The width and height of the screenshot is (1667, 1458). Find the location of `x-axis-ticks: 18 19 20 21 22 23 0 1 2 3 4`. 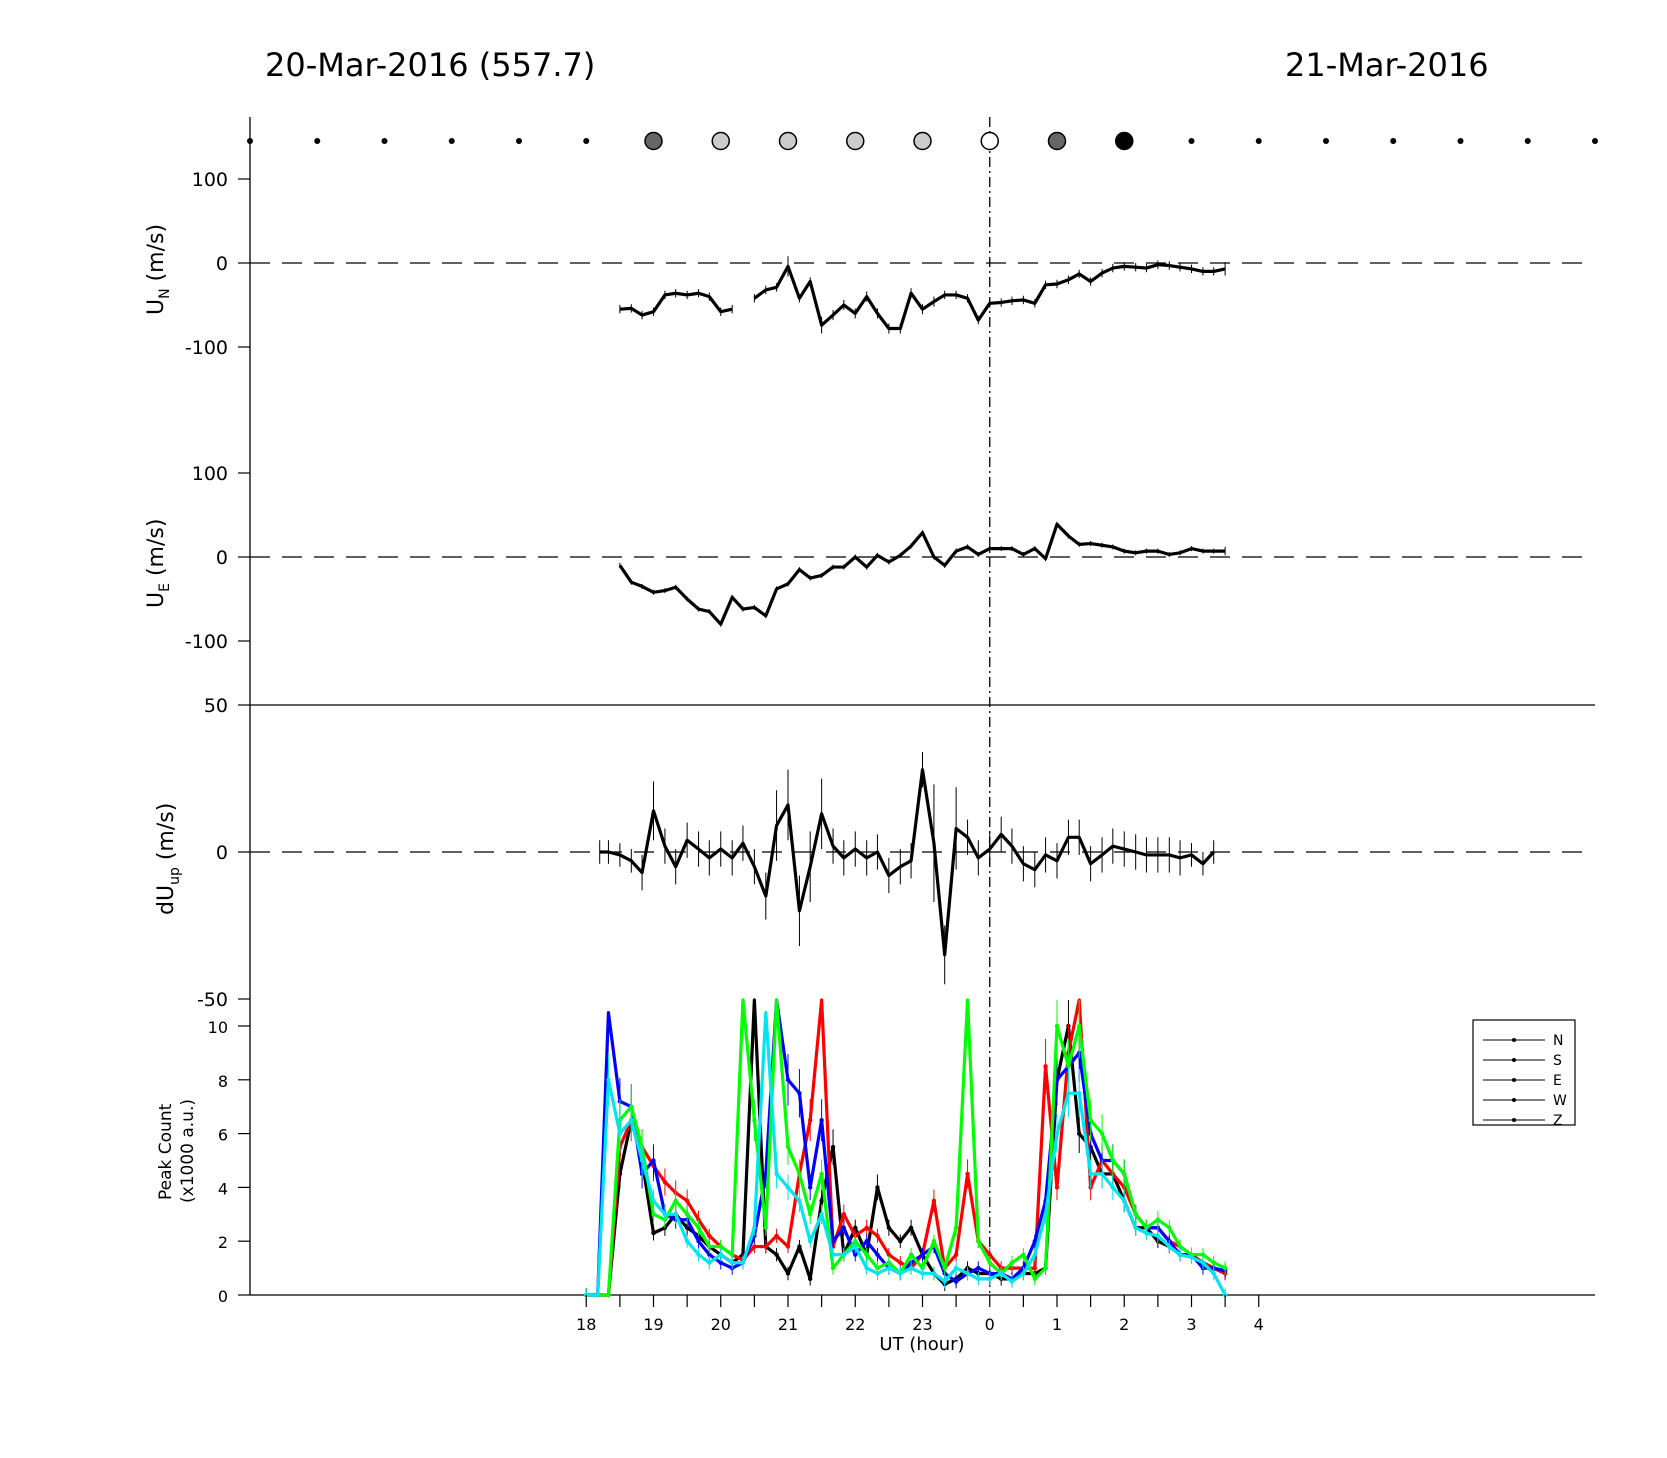

x-axis-ticks: 18 19 20 21 22 23 0 1 2 3 4 is located at coordinates (920, 1314).